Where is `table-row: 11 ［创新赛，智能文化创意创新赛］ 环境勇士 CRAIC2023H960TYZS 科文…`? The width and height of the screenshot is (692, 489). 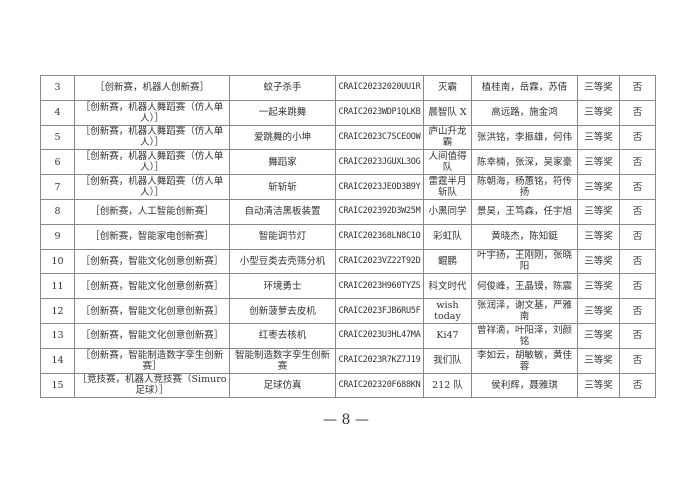 table-row: 11 ［创新赛，智能文化创意创新赛］ 环境勇士 CRAIC2023H960TYZS 科文… is located at coordinates (348, 286).